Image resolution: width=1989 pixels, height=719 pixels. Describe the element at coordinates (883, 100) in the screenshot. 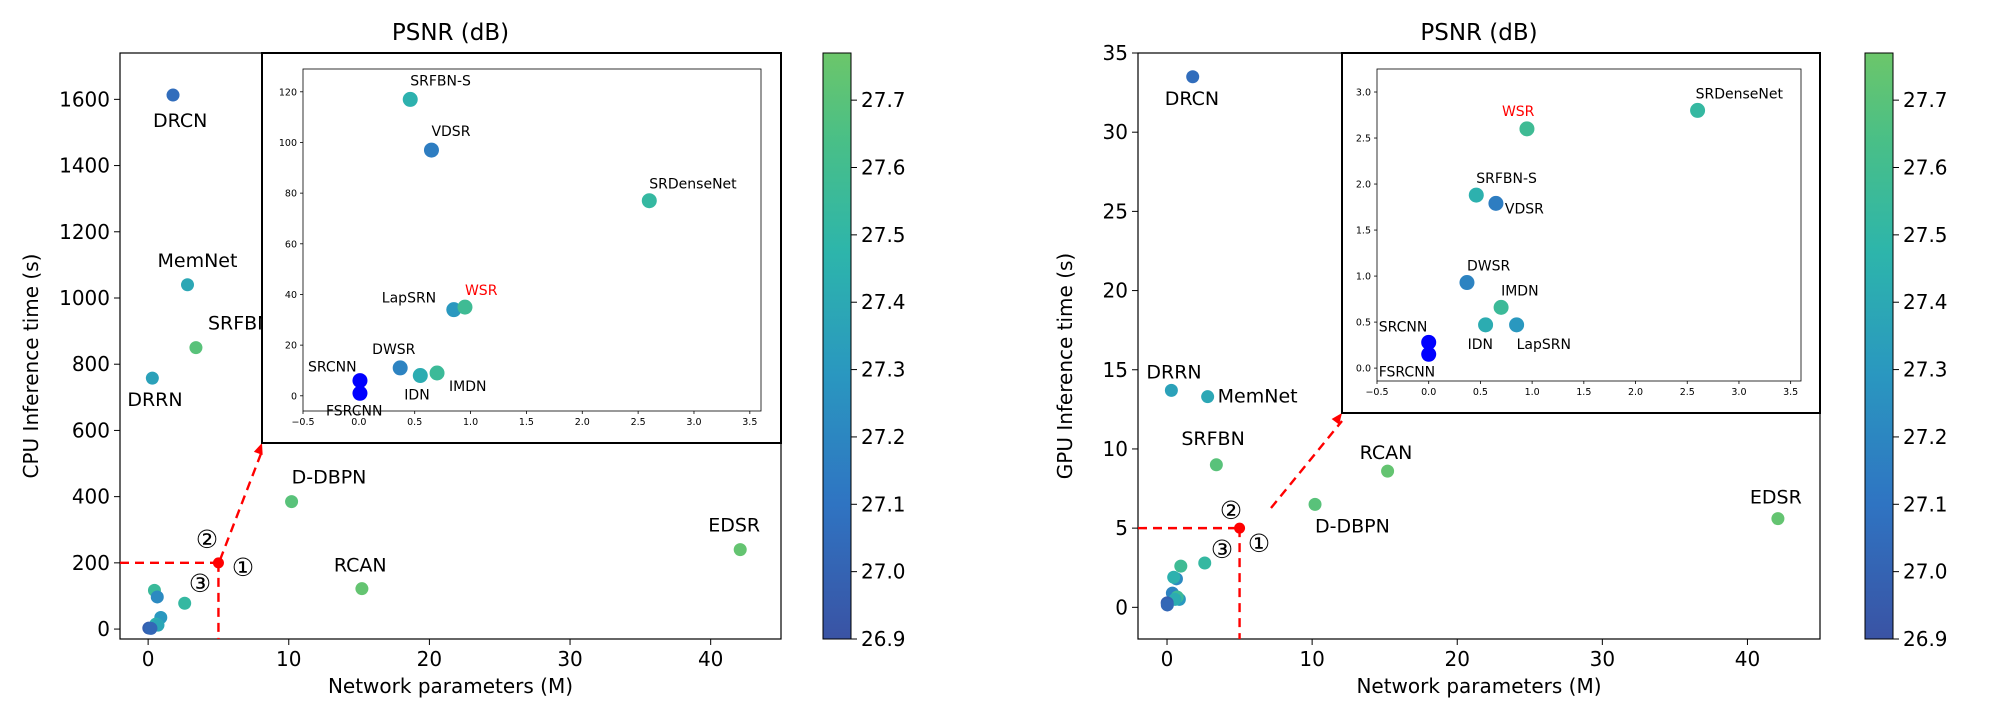

I see `colorbar-tick-label: 27.7` at that location.